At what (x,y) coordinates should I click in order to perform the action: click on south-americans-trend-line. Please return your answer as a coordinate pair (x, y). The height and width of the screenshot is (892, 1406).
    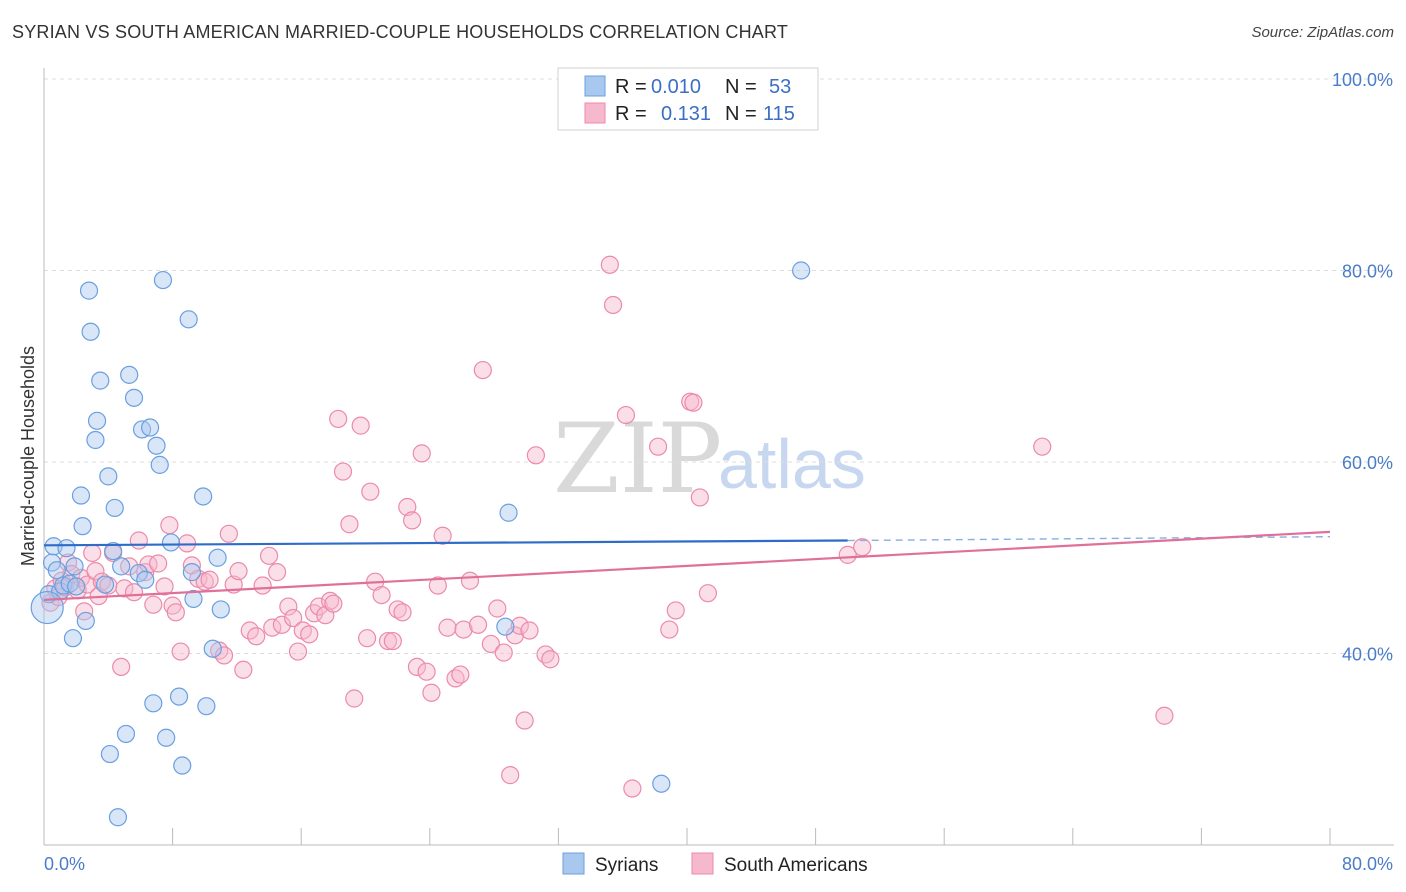
    Looking at the image, I should click on (687, 565).